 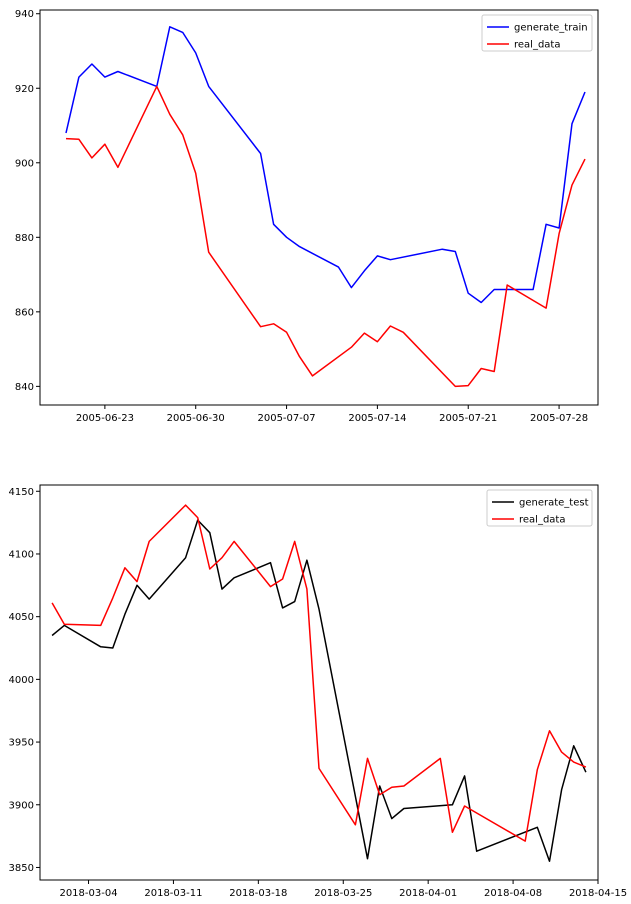 I want to click on x-tick-label: 2005-06-30, so click(x=196, y=418).